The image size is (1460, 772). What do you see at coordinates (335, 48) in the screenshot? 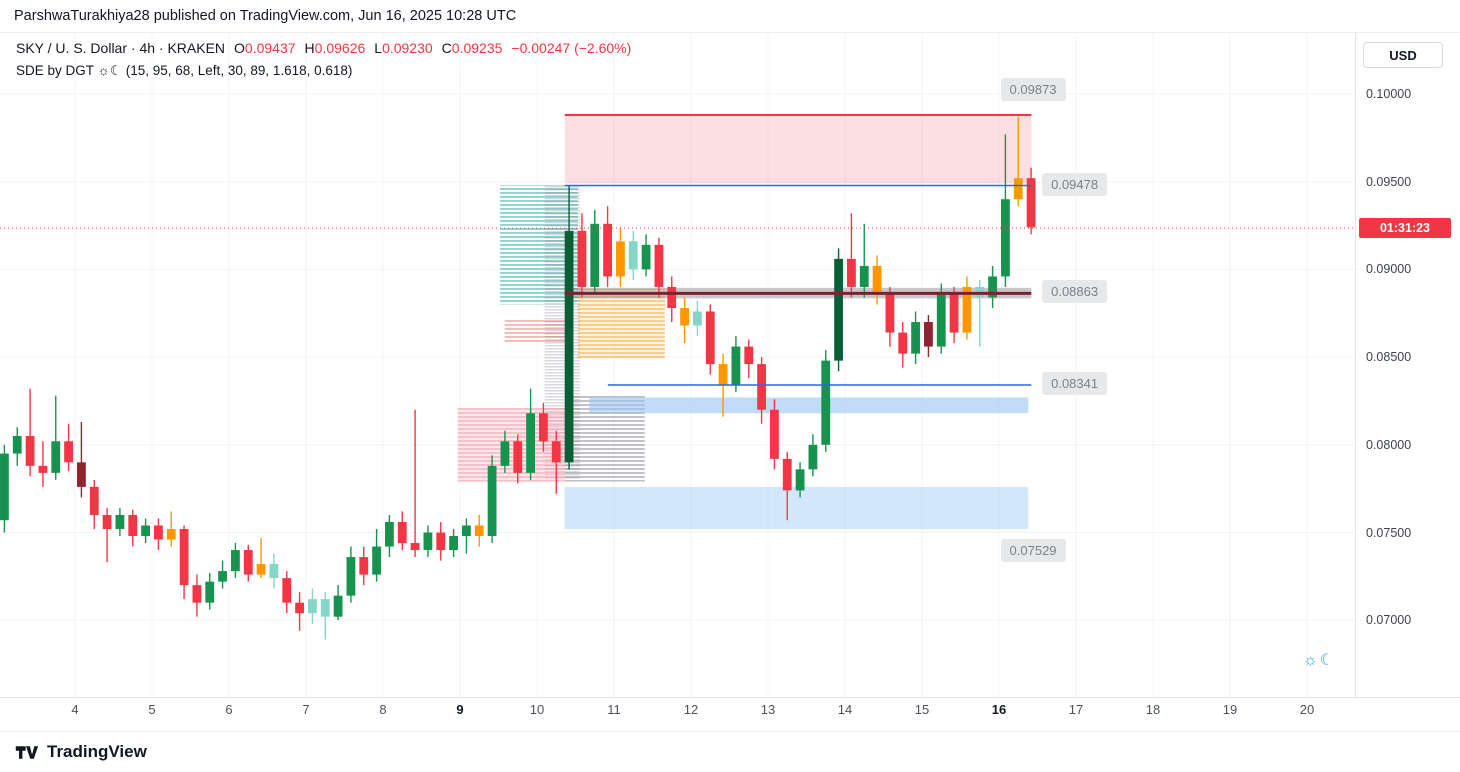
I see `ohlc-high: H0.09626` at bounding box center [335, 48].